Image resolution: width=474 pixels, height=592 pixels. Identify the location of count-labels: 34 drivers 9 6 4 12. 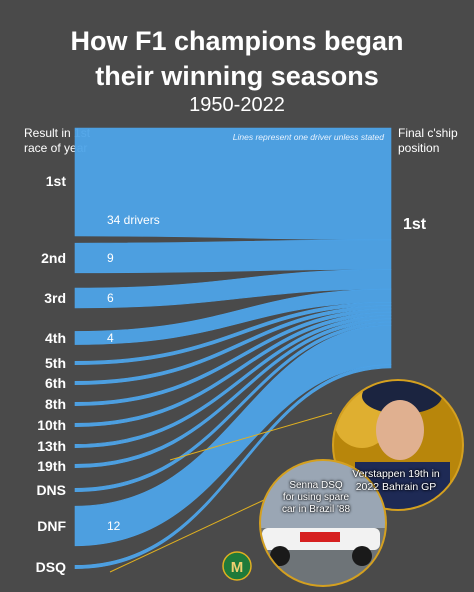
(133, 373).